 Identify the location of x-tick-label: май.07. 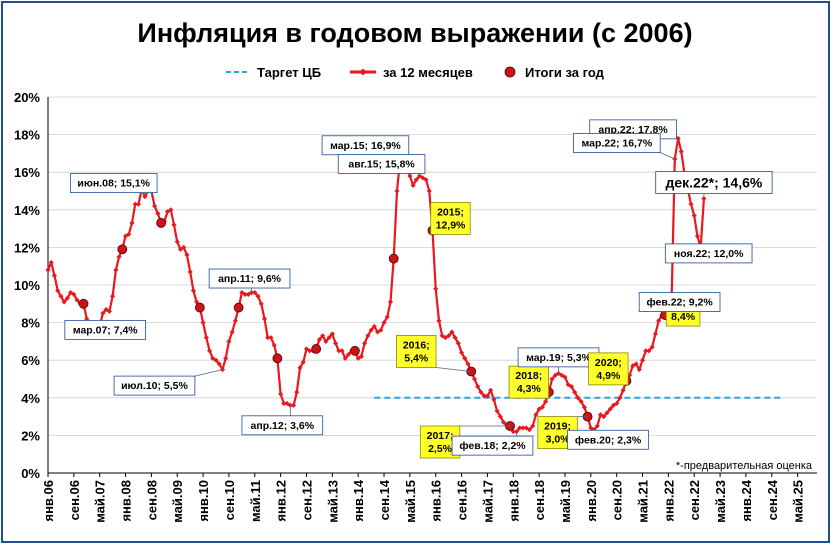
(100, 501).